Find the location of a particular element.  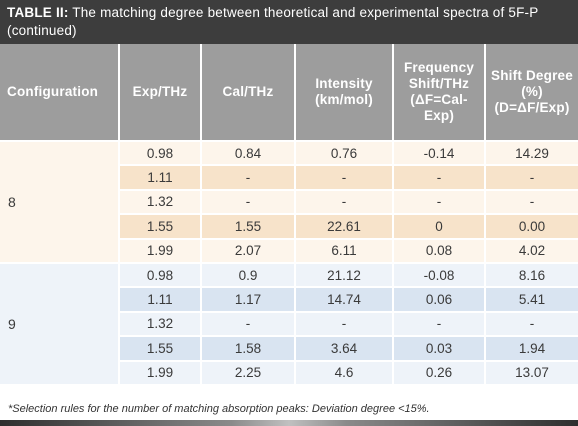

table-cell: 0.76 is located at coordinates (344, 154).